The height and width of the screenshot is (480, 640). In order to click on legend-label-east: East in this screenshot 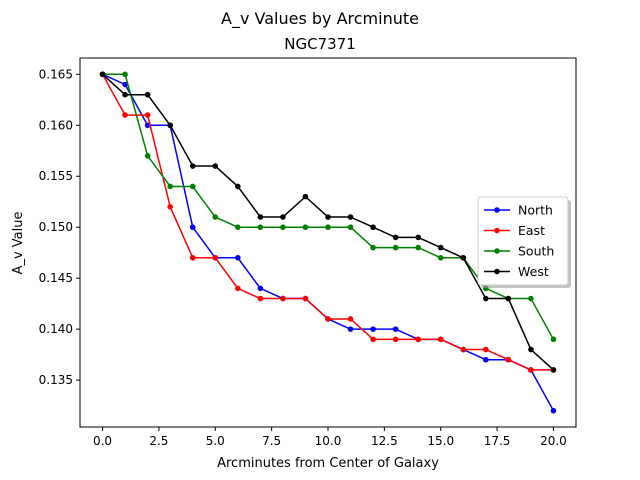, I will do `click(531, 230)`.